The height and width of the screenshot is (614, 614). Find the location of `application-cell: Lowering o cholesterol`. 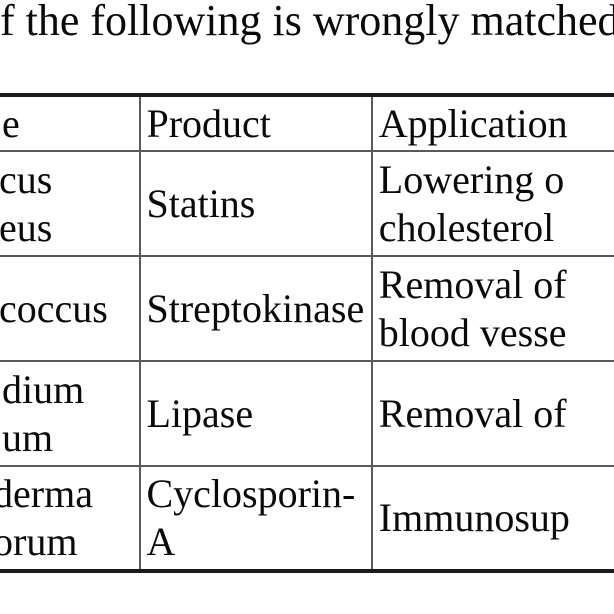

application-cell: Lowering o cholesterol is located at coordinates (492, 203).